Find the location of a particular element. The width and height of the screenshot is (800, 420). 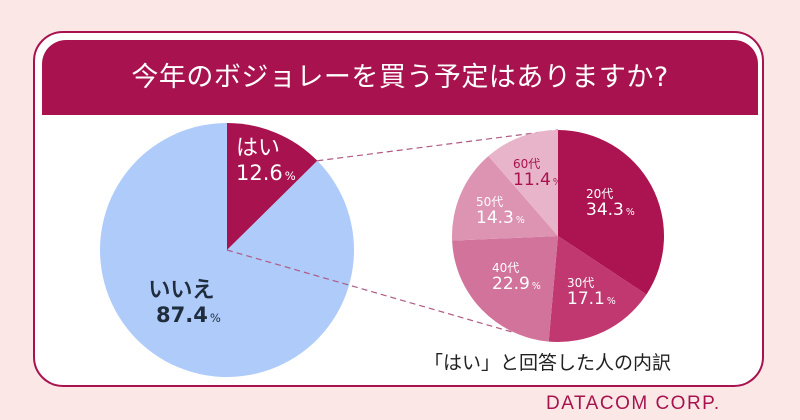

slice-label-yes: はい 12.6% is located at coordinates (266, 160).